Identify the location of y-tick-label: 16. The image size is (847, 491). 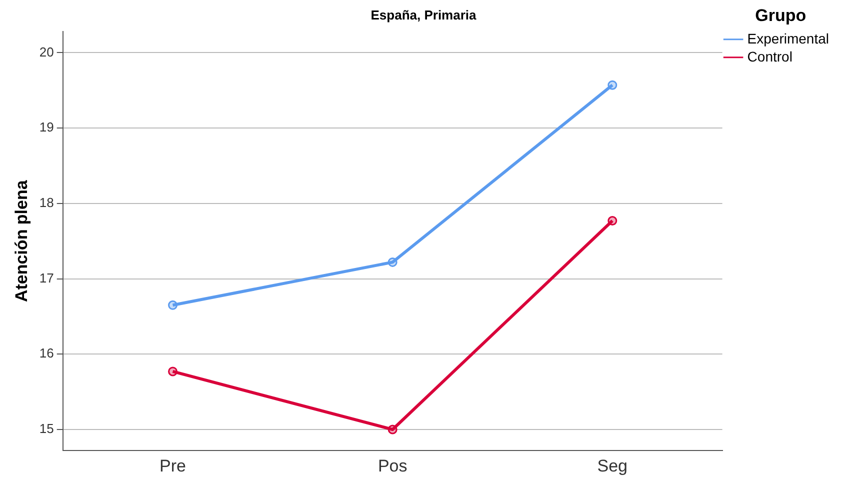
(46, 353).